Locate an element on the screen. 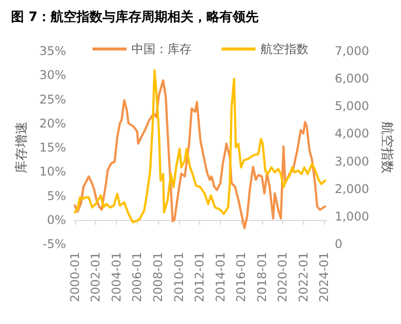 This screenshot has width=401, height=324. x-tick-label: 2008-01 is located at coordinates (157, 277).